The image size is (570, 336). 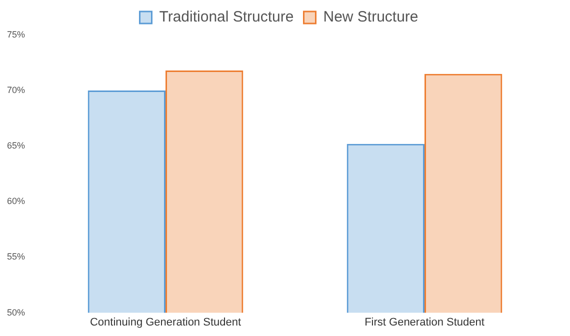 What do you see at coordinates (16, 257) in the screenshot?
I see `y-tick-label: 55%` at bounding box center [16, 257].